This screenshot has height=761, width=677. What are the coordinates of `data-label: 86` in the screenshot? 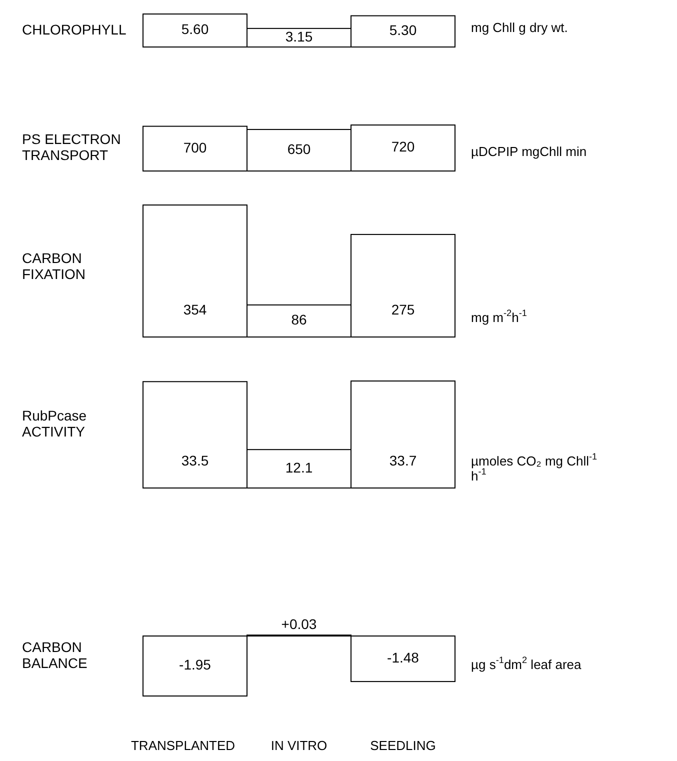 It's located at (299, 320).